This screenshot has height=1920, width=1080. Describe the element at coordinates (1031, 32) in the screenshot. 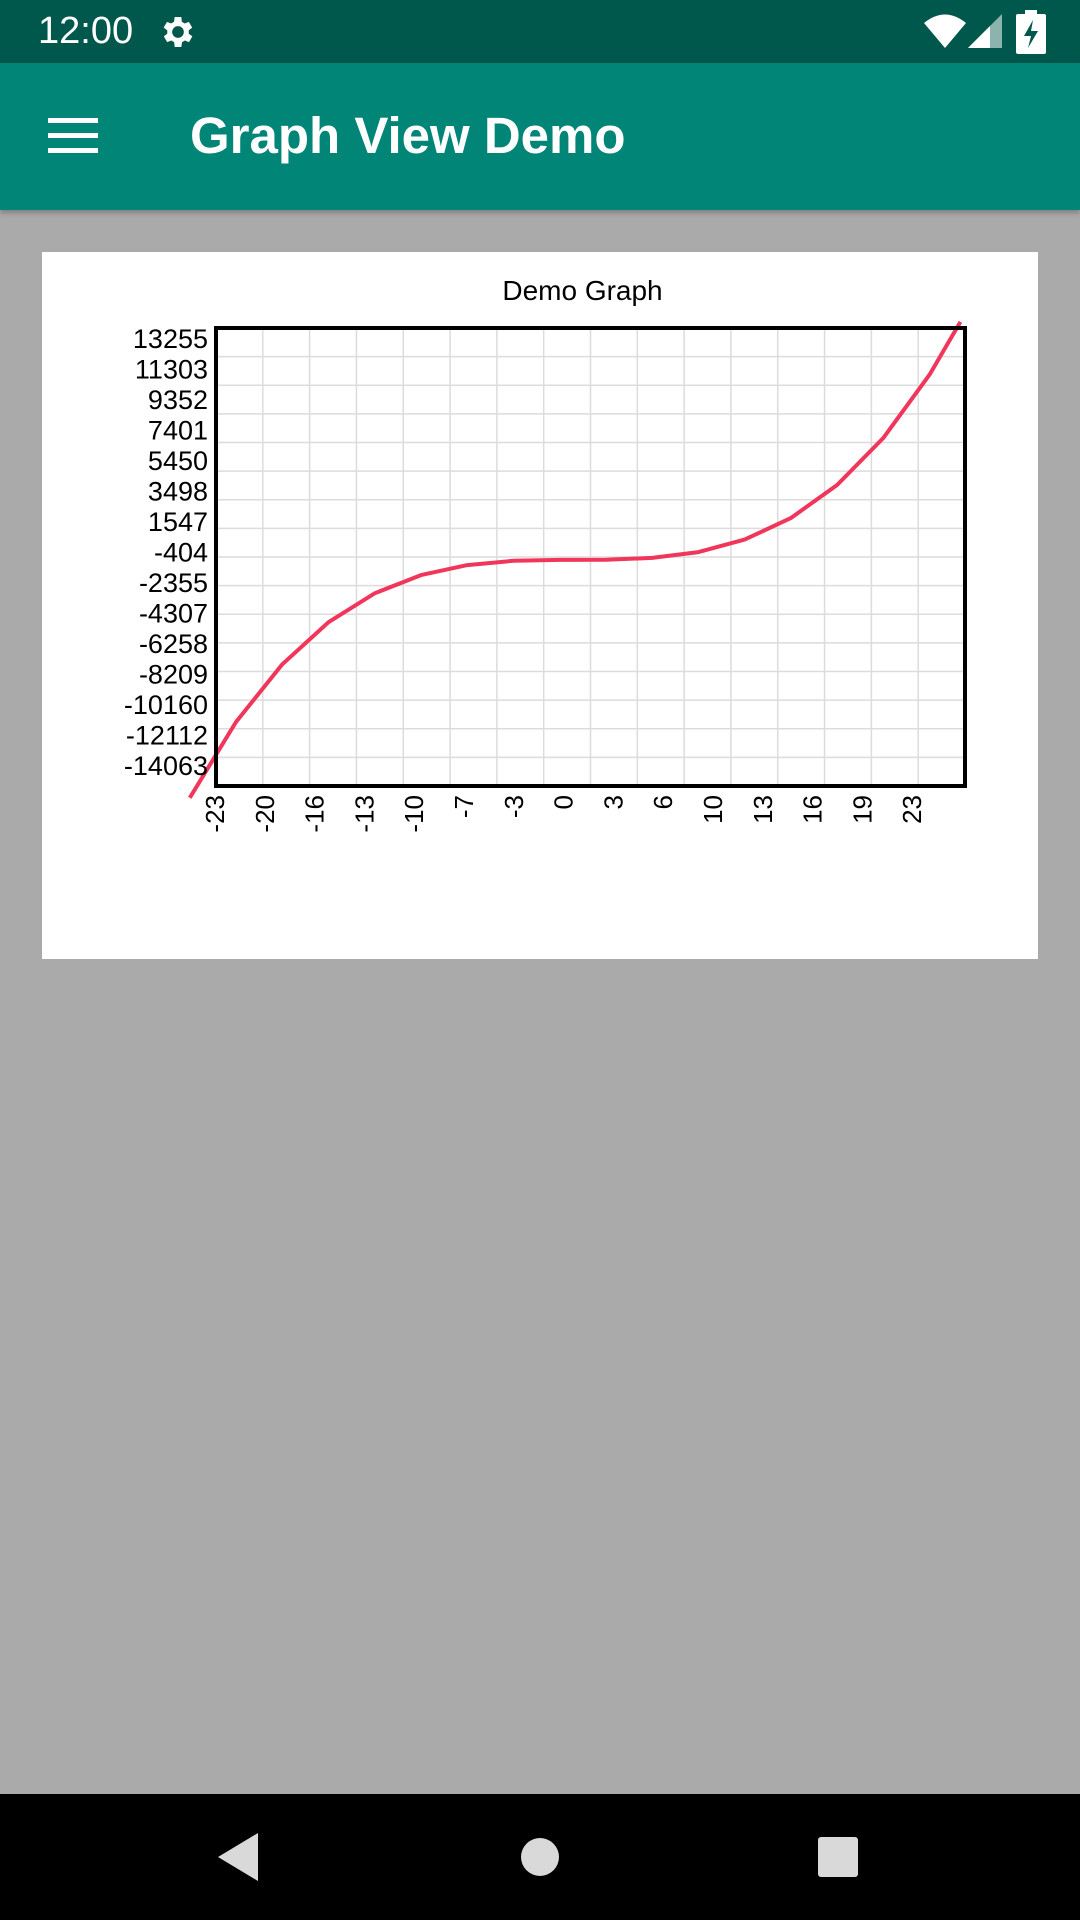

I see `battery-charging-icon` at that location.